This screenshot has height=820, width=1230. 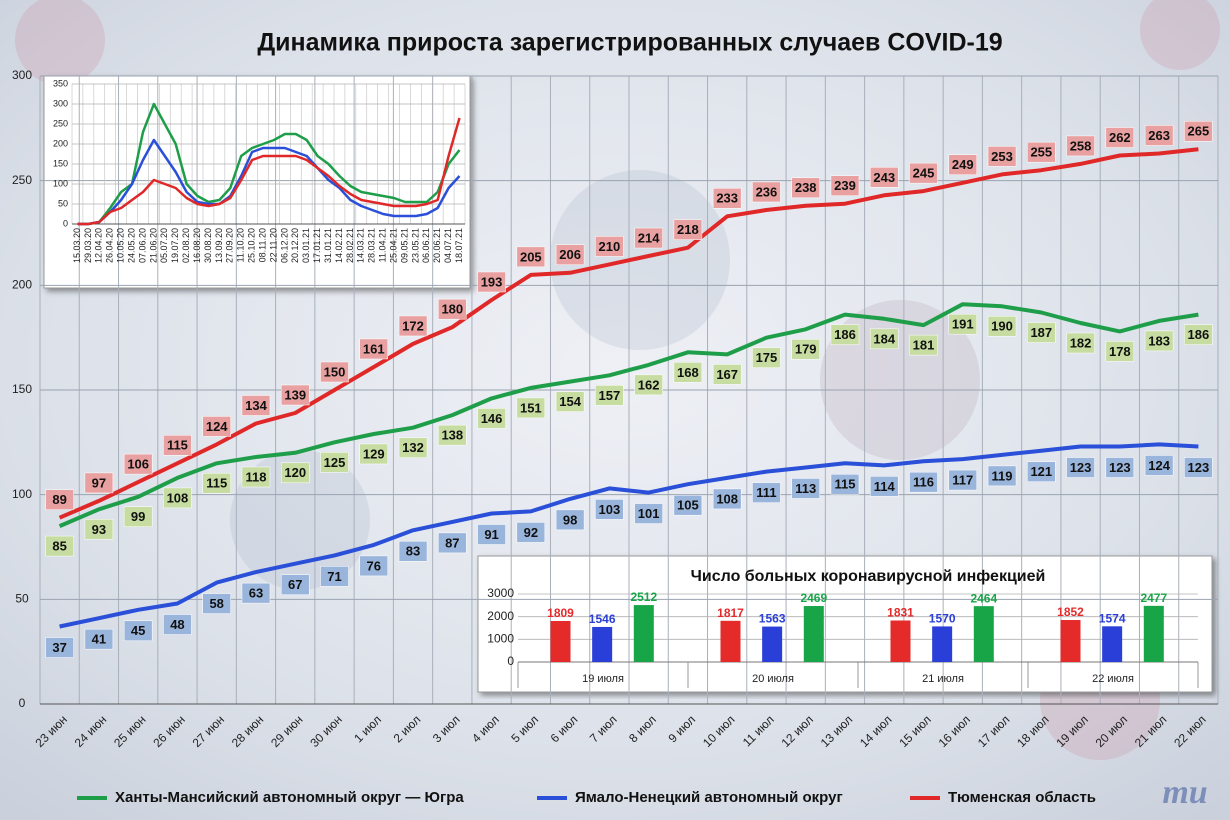 What do you see at coordinates (500, 593) in the screenshot?
I see `y-tick-label: 3000` at bounding box center [500, 593].